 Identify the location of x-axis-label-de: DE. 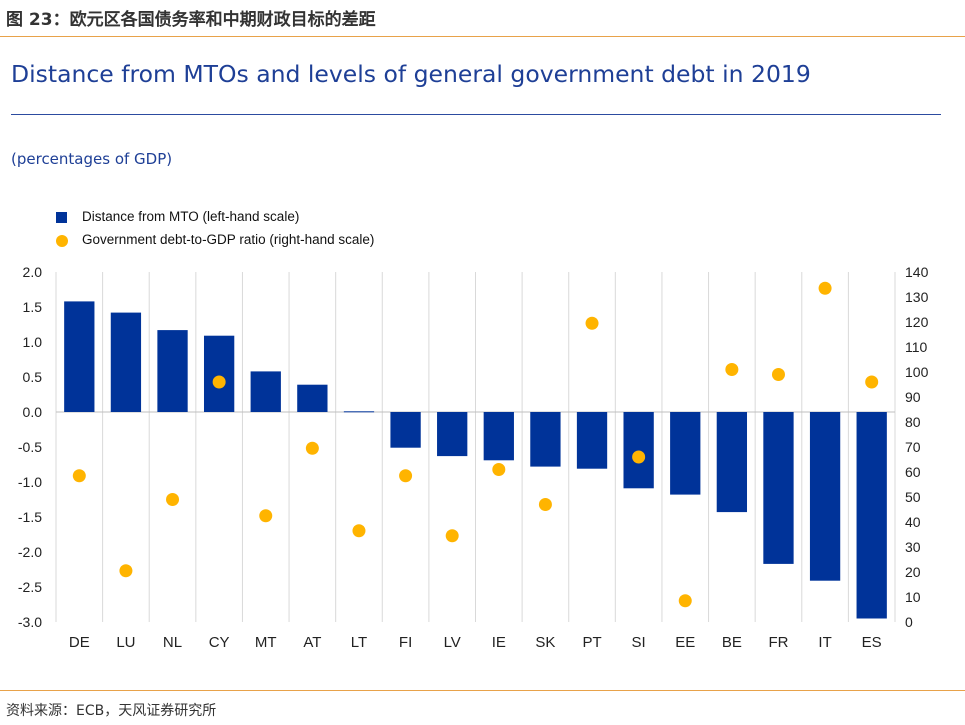
(79, 642).